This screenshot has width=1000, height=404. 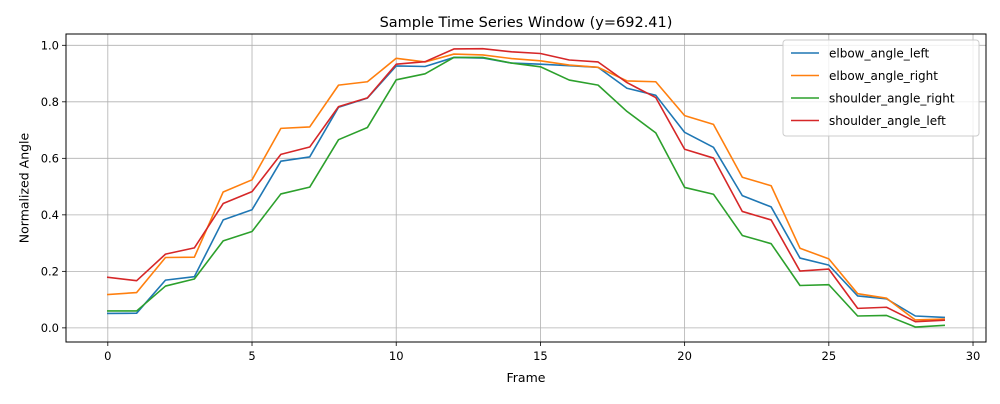 What do you see at coordinates (50, 45) in the screenshot?
I see `y-tick-label: 1.0` at bounding box center [50, 45].